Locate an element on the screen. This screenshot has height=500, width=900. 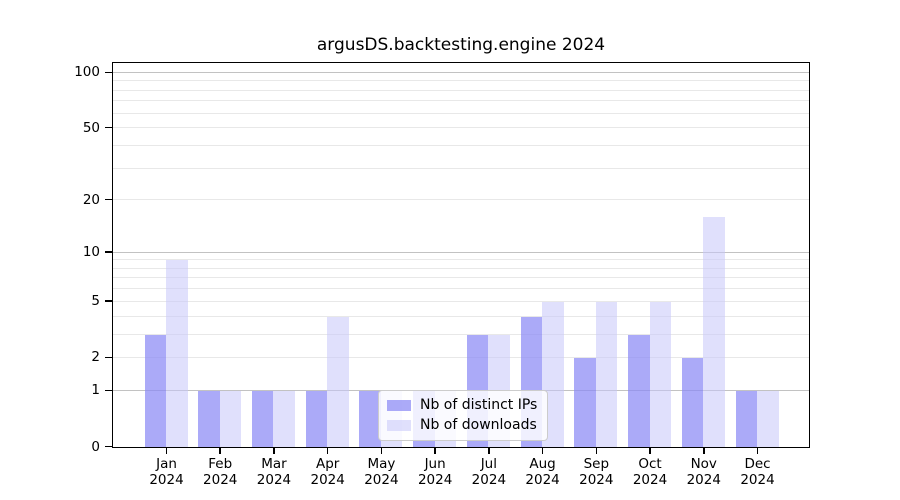
legend-label: Nb of distinct IPs is located at coordinates (479, 405).